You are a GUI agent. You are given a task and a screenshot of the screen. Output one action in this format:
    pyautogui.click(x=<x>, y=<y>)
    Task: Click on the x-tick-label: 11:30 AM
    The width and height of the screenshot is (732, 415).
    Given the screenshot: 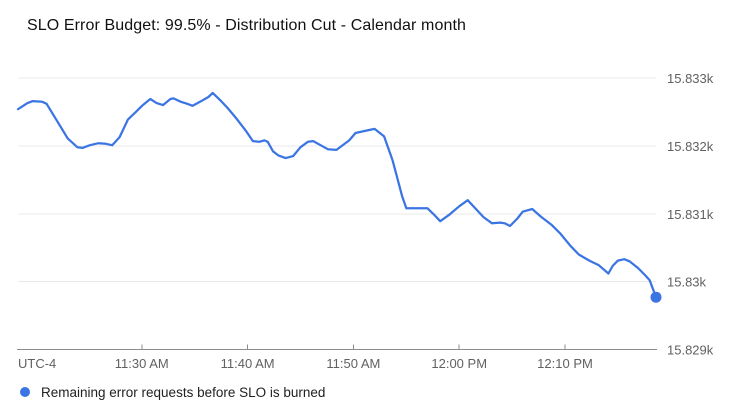 What is the action you would take?
    pyautogui.click(x=142, y=363)
    